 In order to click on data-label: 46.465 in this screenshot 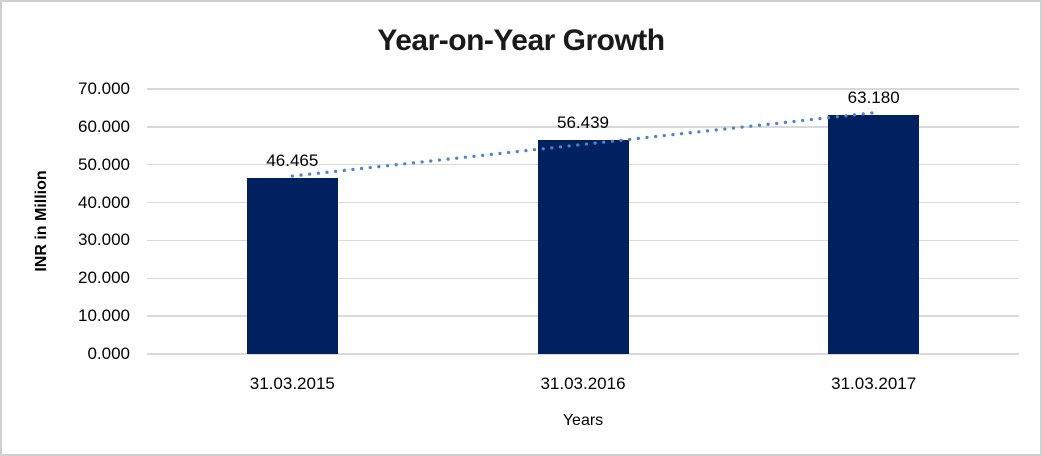, I will do `click(292, 161)`.